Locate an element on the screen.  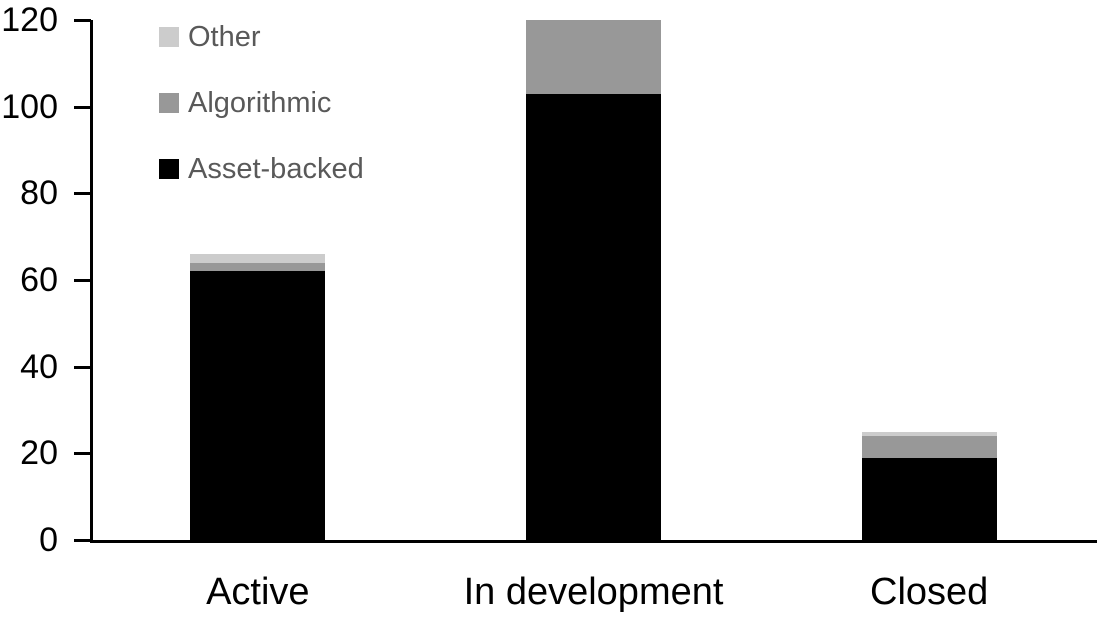
y-tick-label: 60 is located at coordinates (39, 280).